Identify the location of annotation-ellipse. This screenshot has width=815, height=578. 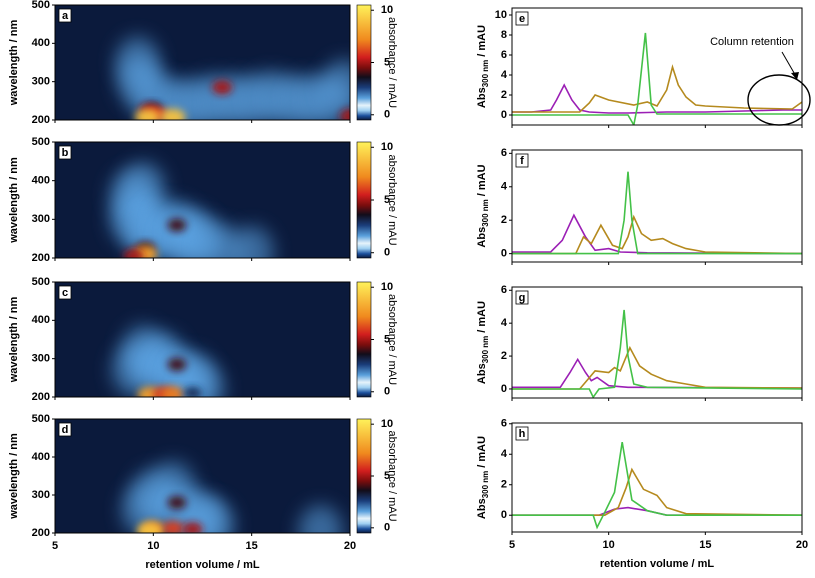
(779, 100).